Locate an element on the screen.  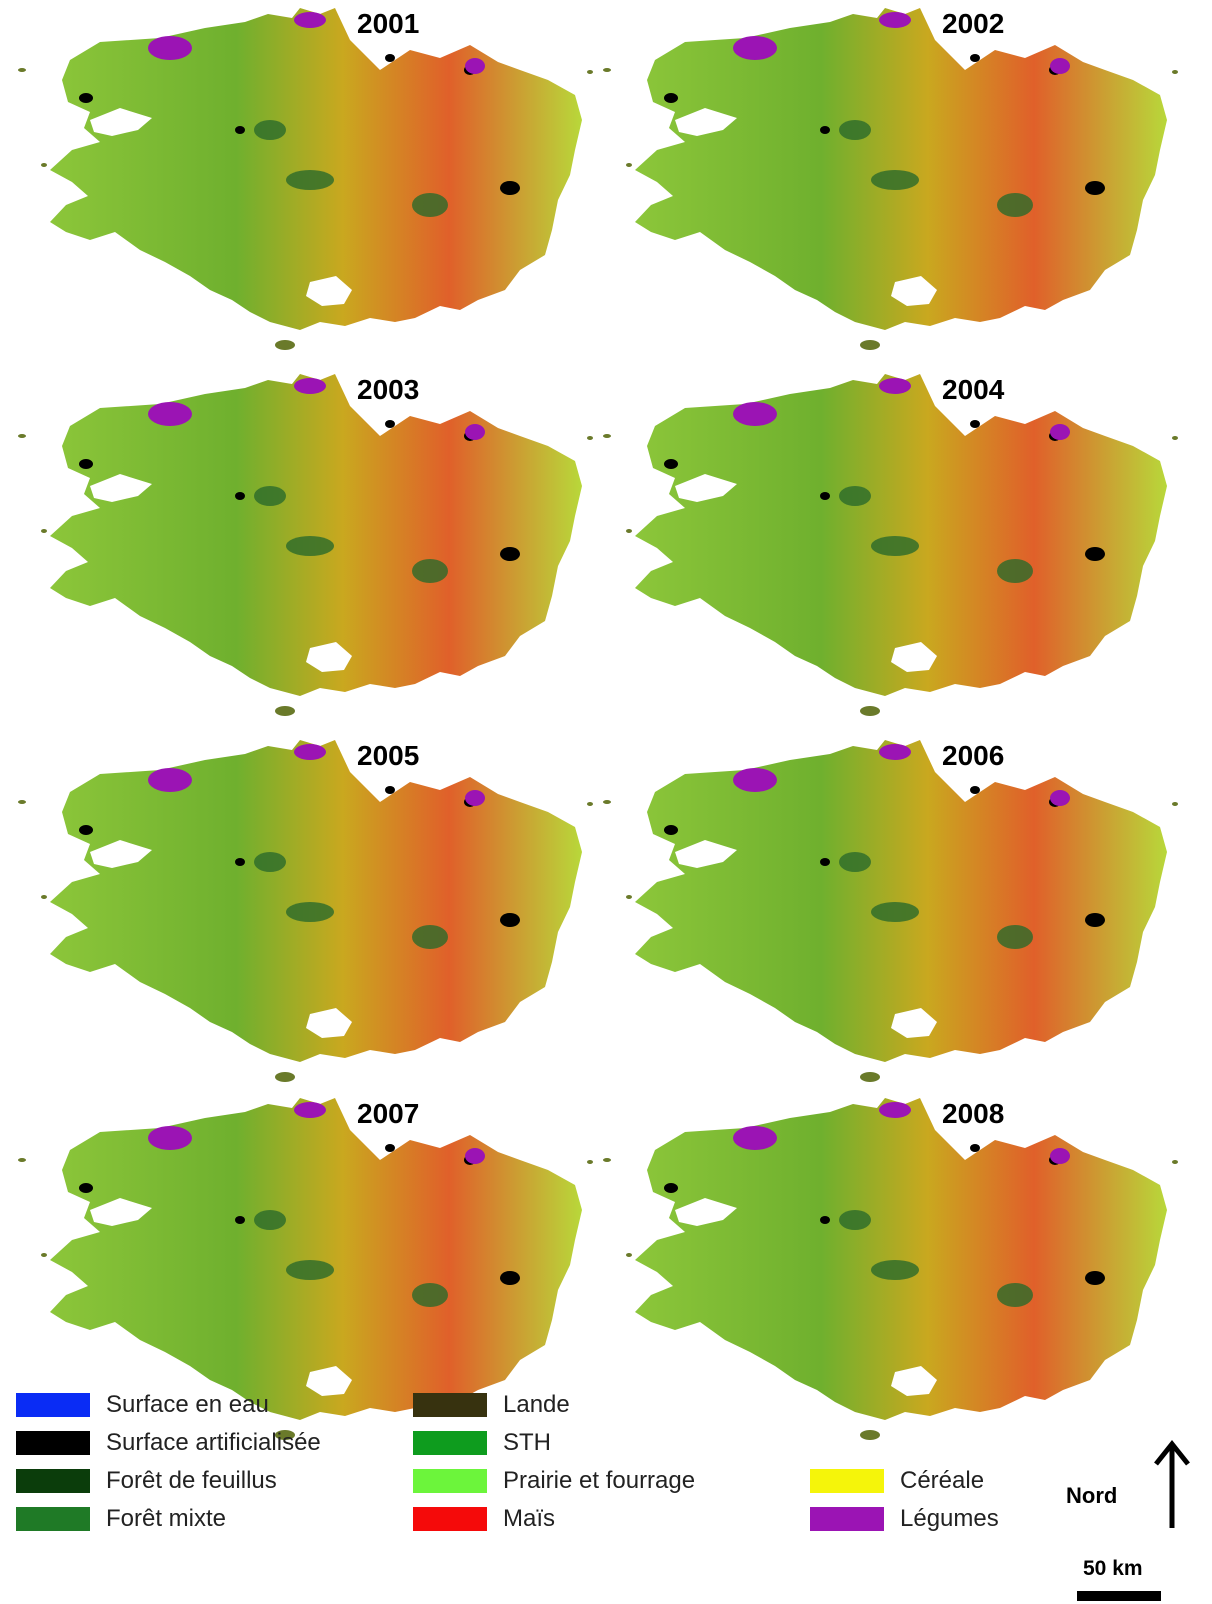
map-panel-2007: 2007 is located at coordinates (300, 1276).